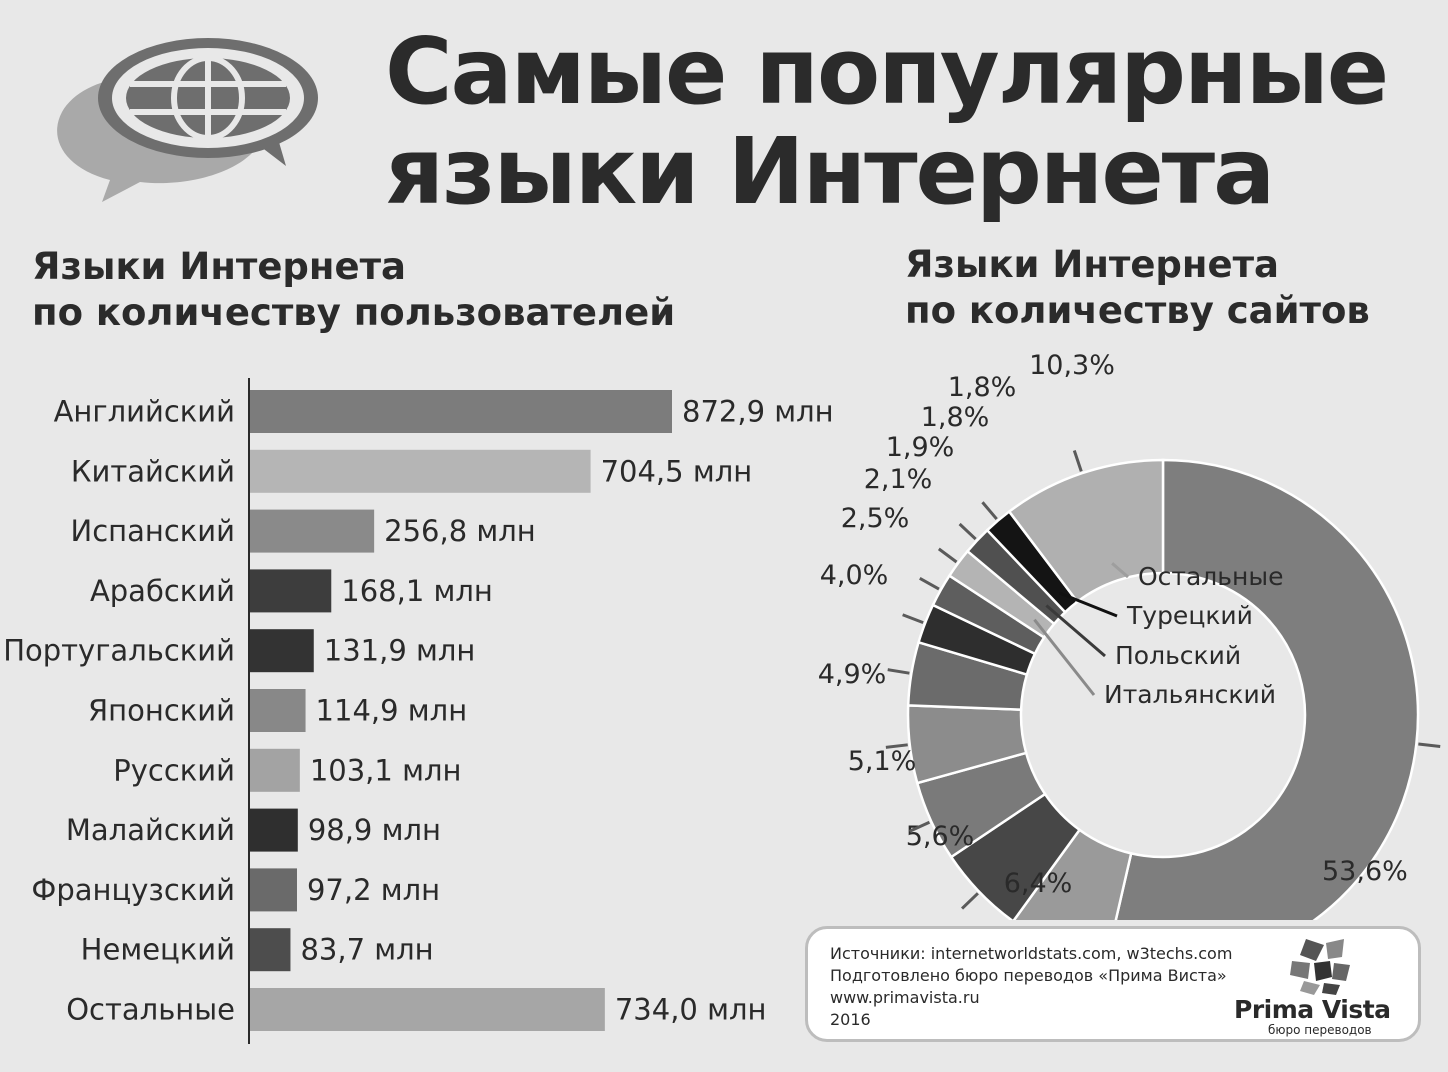  What do you see at coordinates (158, 950) in the screenshot?
I see `bar-category-label: Немецкий` at bounding box center [158, 950].